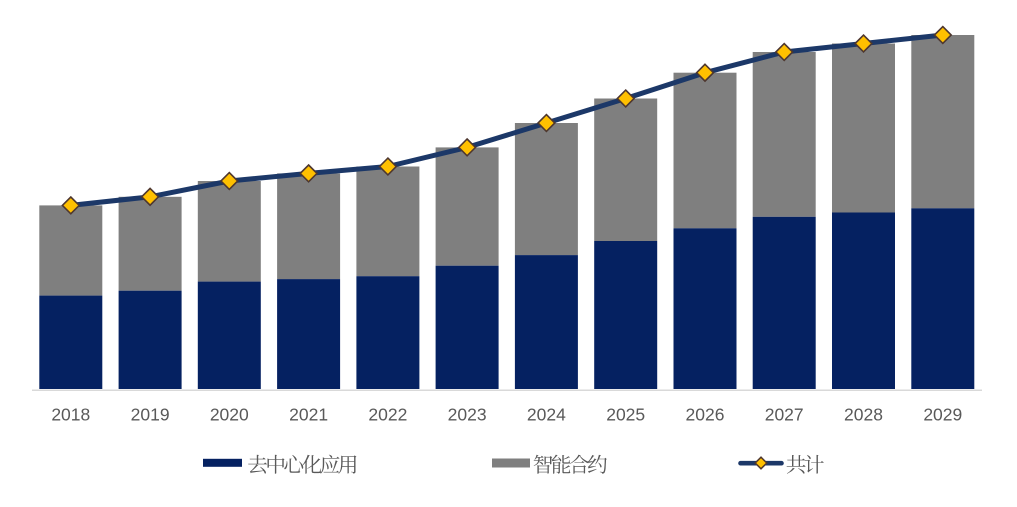  Describe the element at coordinates (387, 415) in the screenshot. I see `svg-text: 2022` at that location.